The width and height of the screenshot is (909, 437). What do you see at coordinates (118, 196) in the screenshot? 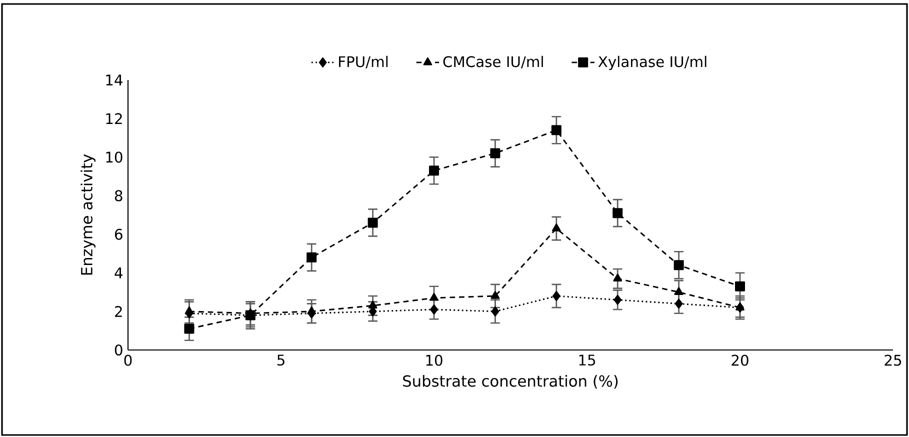
I see `y-tick-label: 8` at bounding box center [118, 196].